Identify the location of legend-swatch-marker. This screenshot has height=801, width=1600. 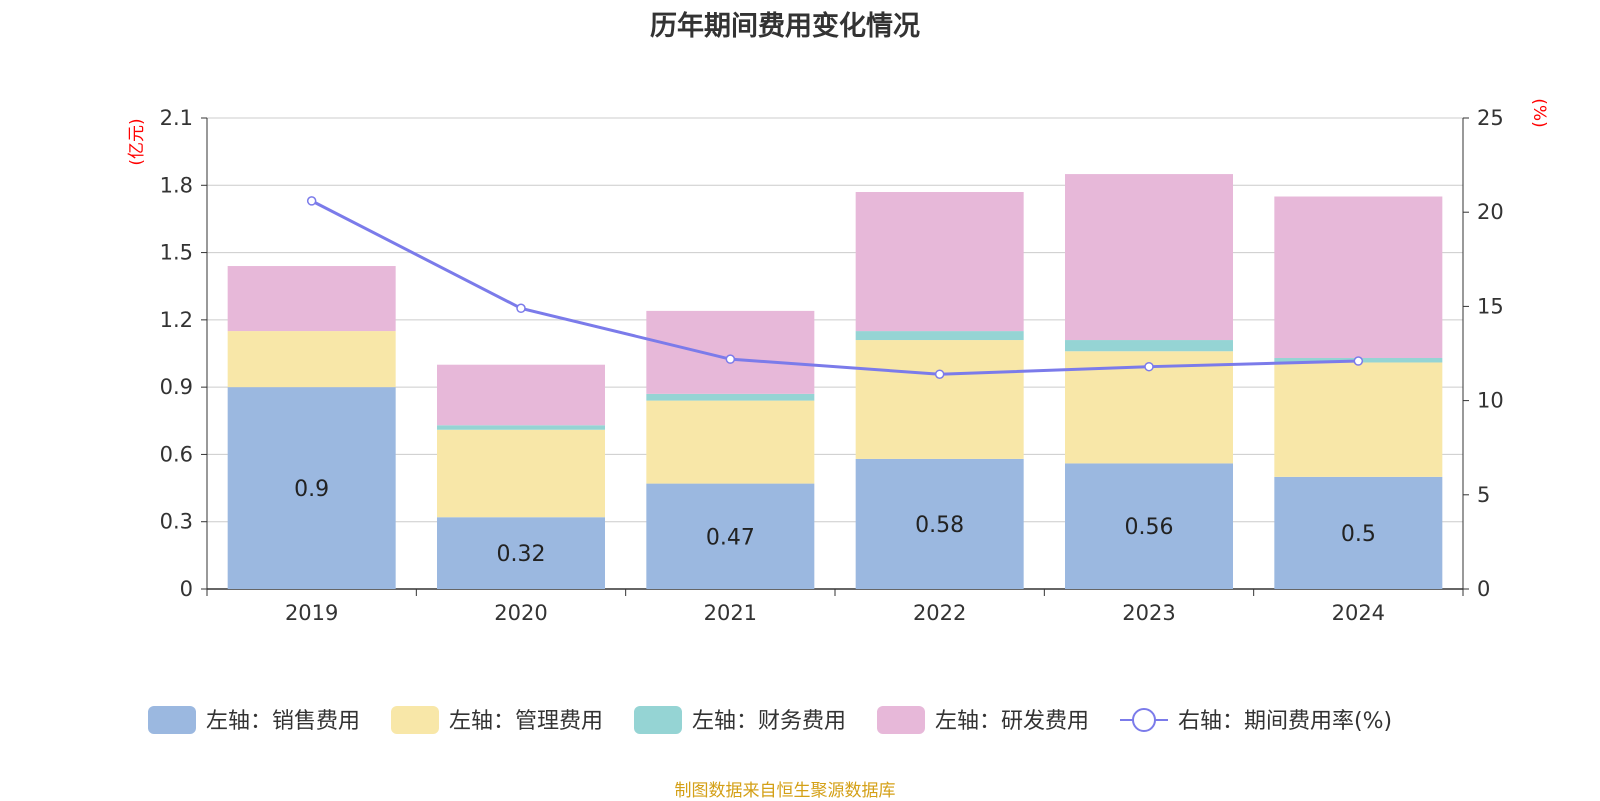
(1144, 720).